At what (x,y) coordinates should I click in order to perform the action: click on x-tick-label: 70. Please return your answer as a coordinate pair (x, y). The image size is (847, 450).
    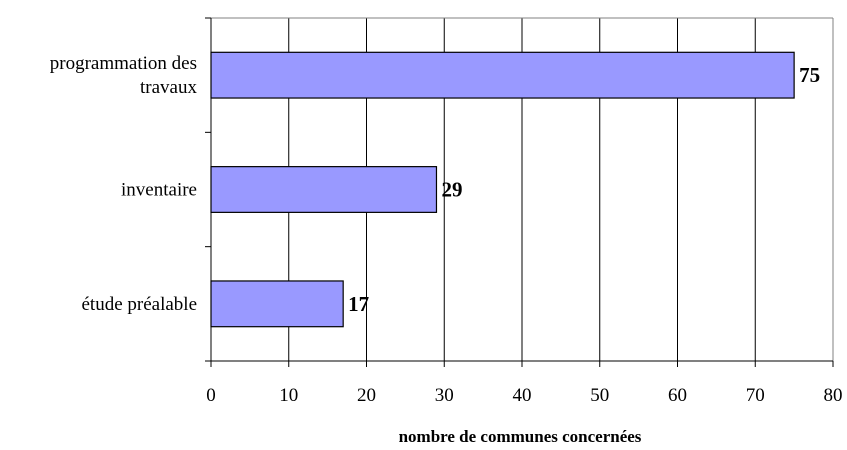
    Looking at the image, I should click on (755, 395).